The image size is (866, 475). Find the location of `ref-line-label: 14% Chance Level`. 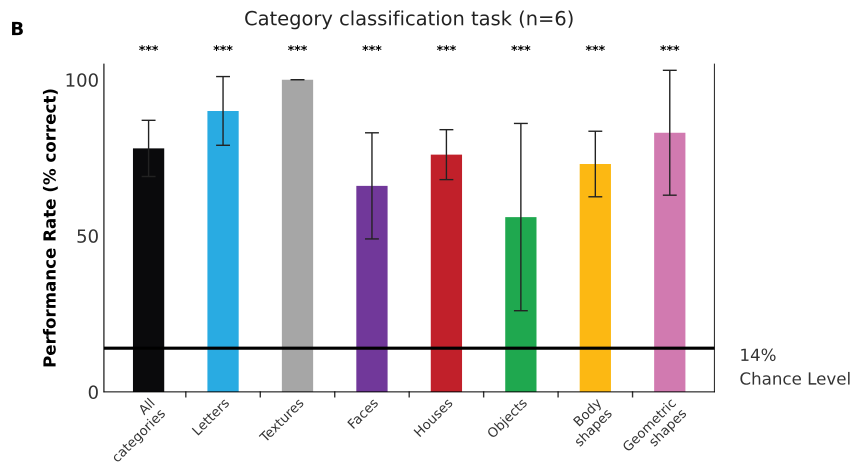

ref-line-label: 14% Chance Level is located at coordinates (795, 366).